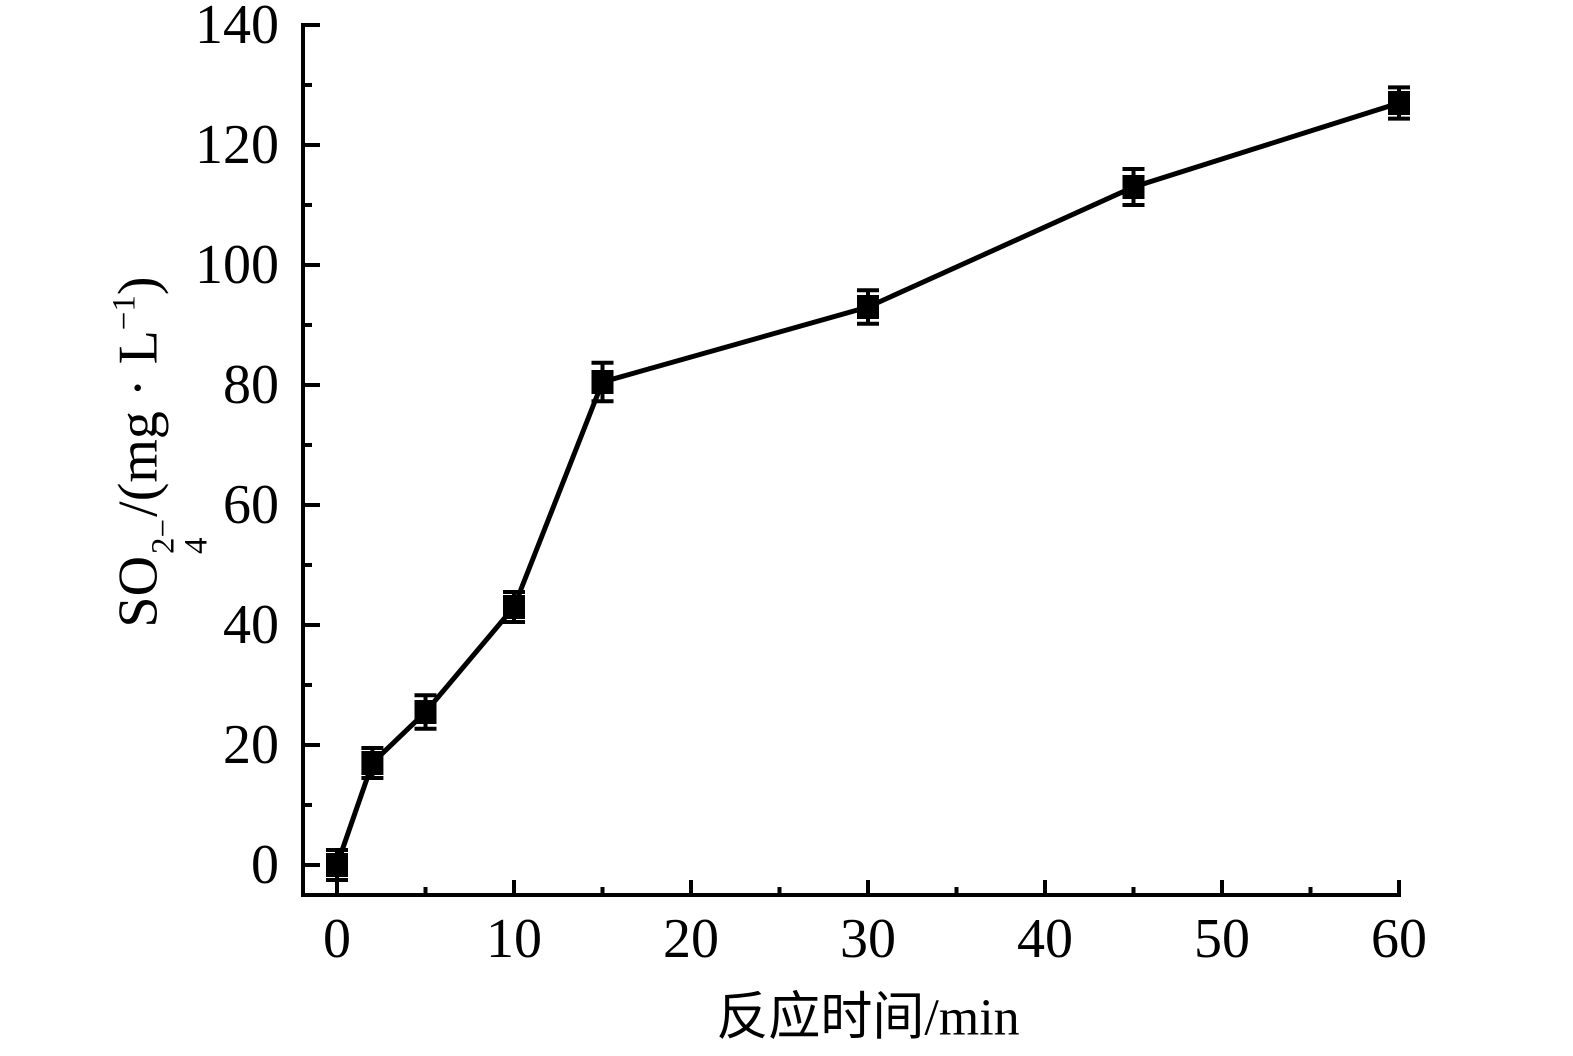  Describe the element at coordinates (138, 423) in the screenshot. I see `y-axis-title-middle: /(mg · L` at that location.